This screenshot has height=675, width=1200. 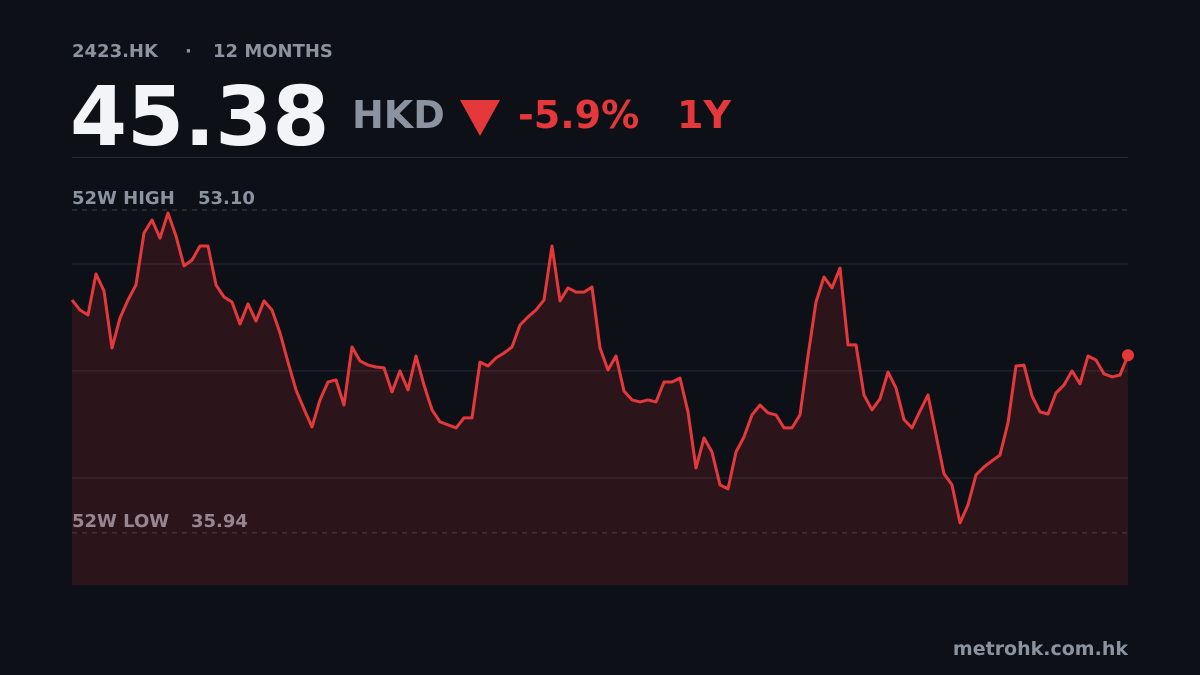 What do you see at coordinates (398, 115) in the screenshot?
I see `currency: HKD` at bounding box center [398, 115].